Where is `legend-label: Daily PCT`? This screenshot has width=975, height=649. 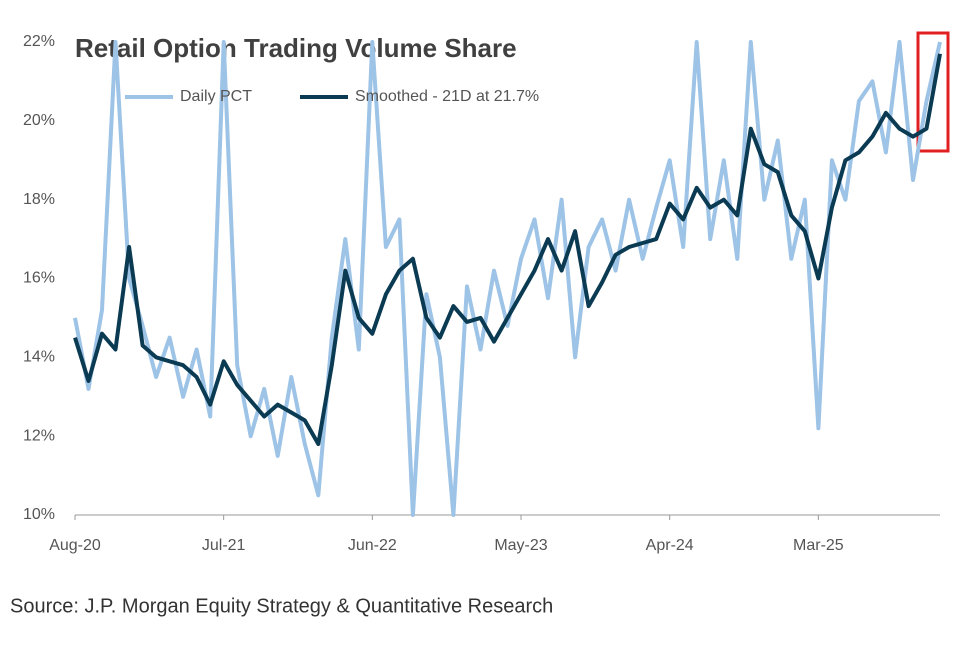 legend-label: Daily PCT is located at coordinates (216, 96).